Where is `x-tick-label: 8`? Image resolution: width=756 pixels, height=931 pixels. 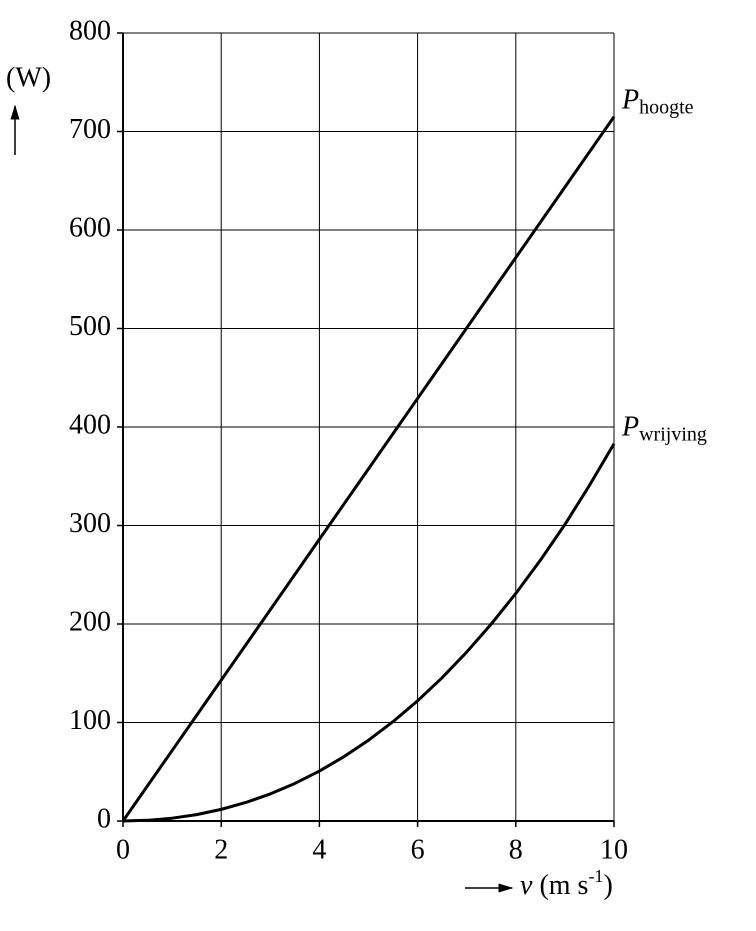
x-tick-label: 8 is located at coordinates (516, 849).